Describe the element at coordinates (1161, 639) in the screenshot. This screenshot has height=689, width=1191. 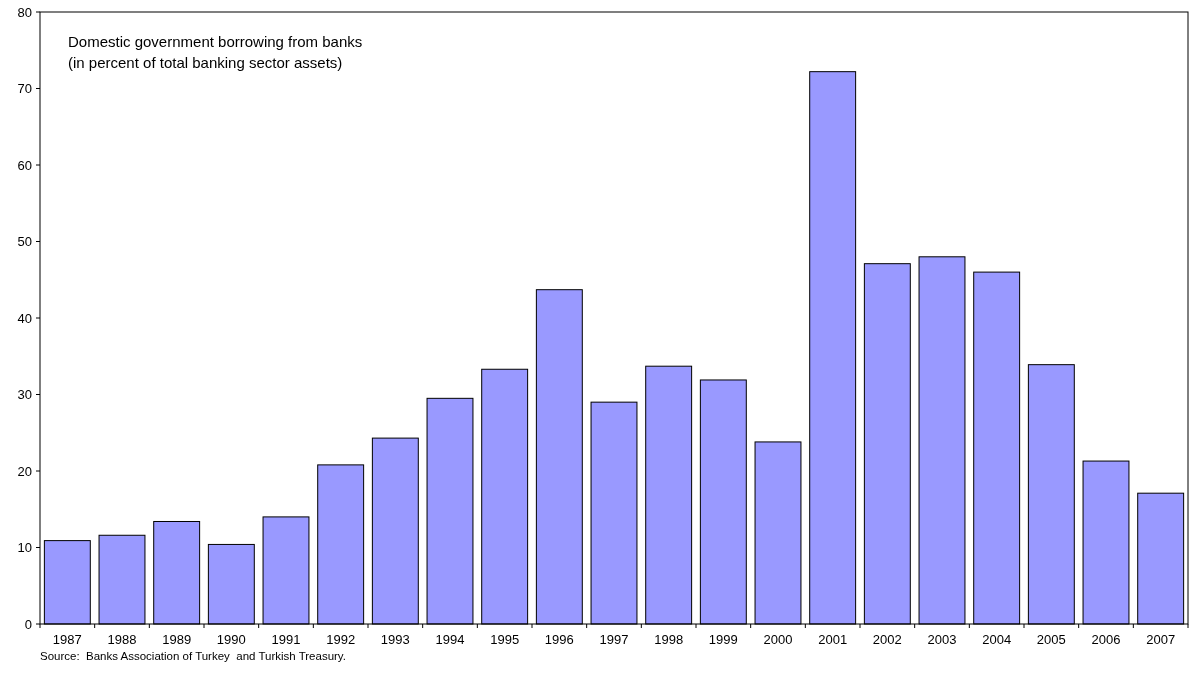
I see `x-tick-label: 2007` at that location.